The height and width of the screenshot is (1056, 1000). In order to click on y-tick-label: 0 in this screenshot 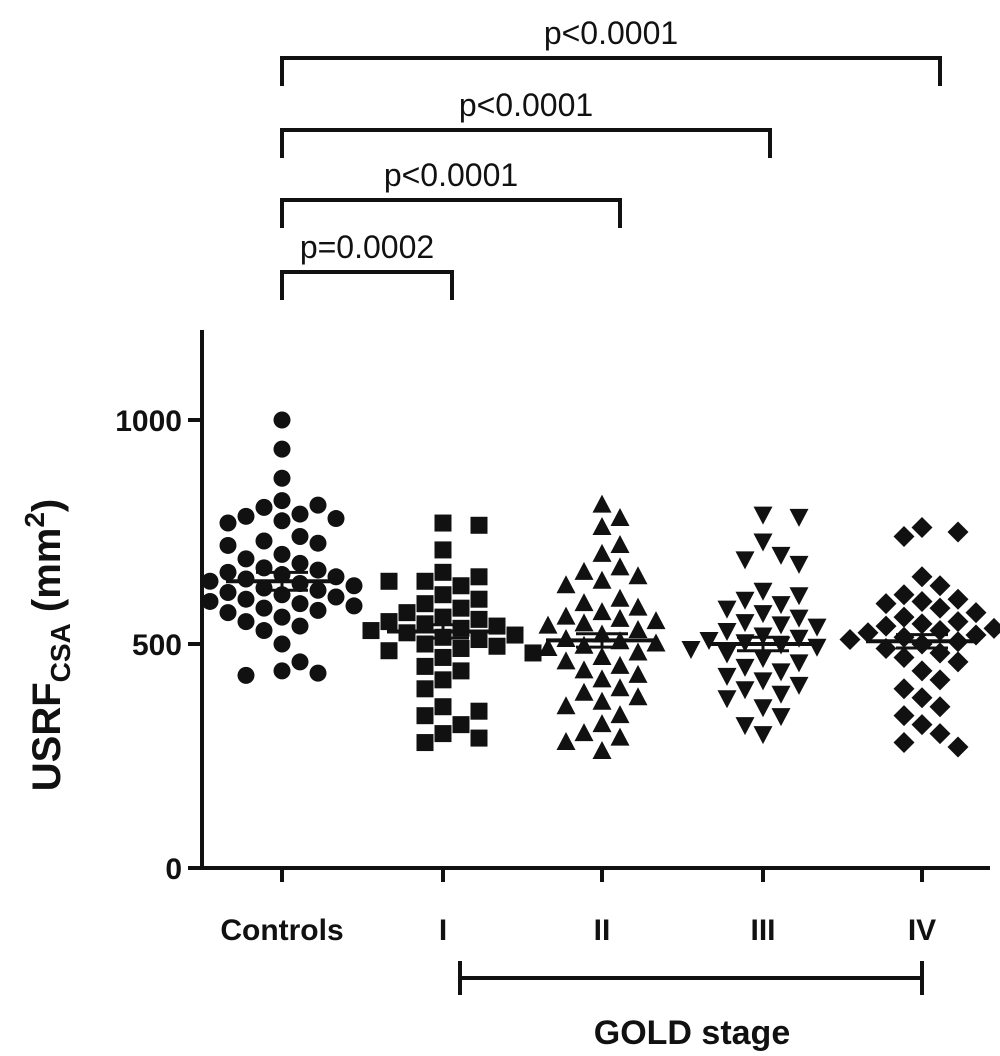, I will do `click(173, 869)`.